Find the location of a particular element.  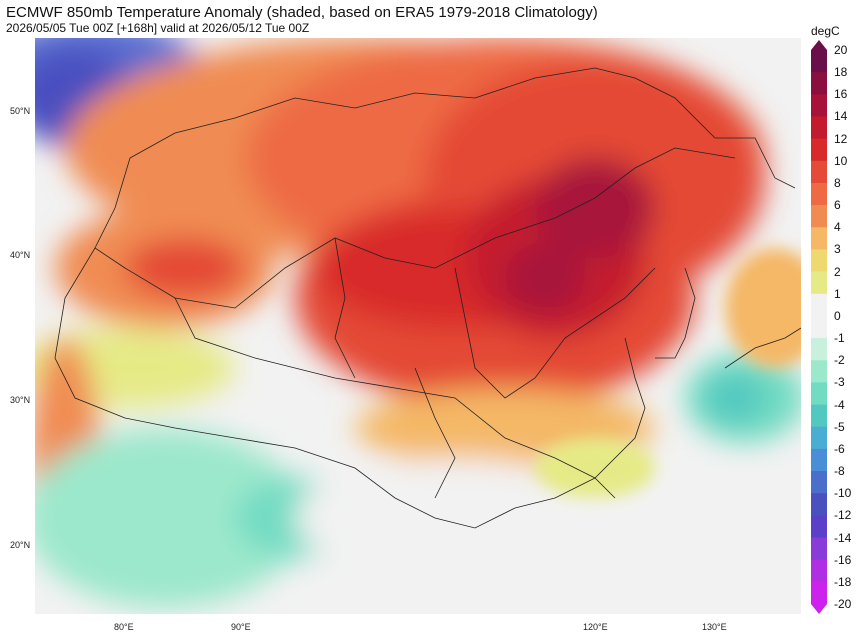

colorbar-tick-label: 3 is located at coordinates (837, 249).